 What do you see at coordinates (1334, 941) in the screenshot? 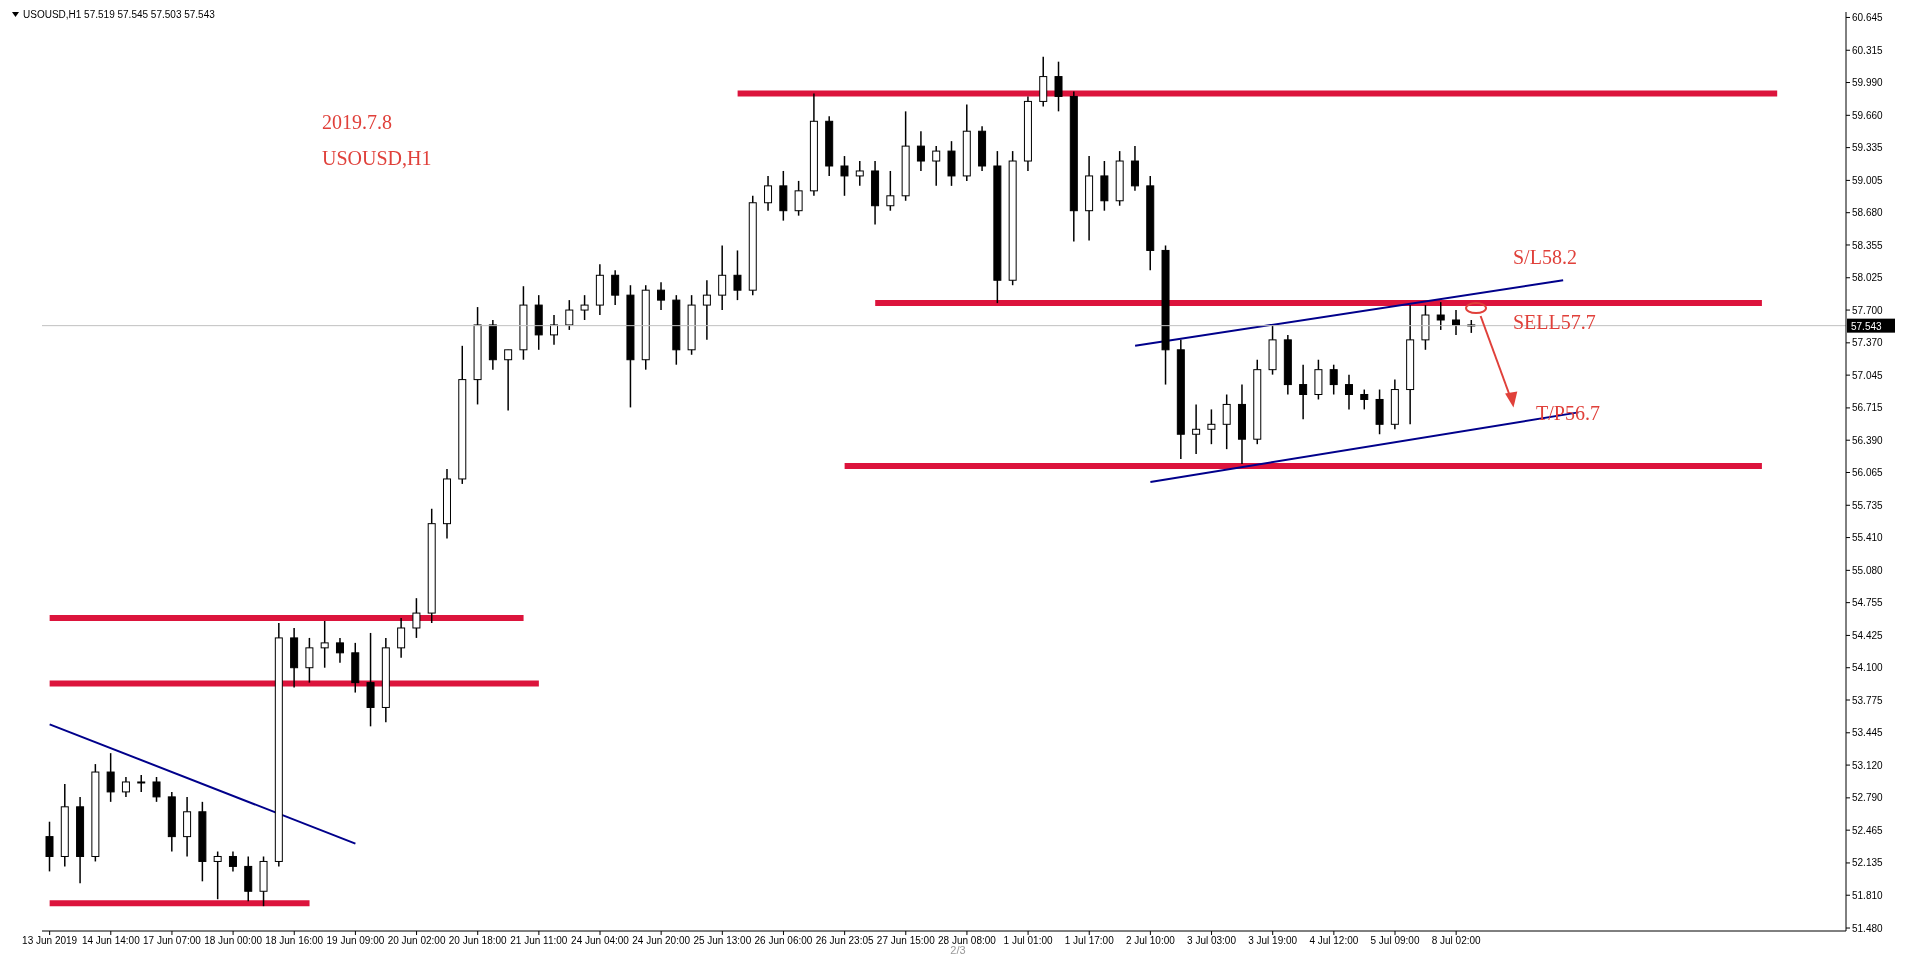
I see `x-tick-label: 4 Jul 12:00` at bounding box center [1334, 941].